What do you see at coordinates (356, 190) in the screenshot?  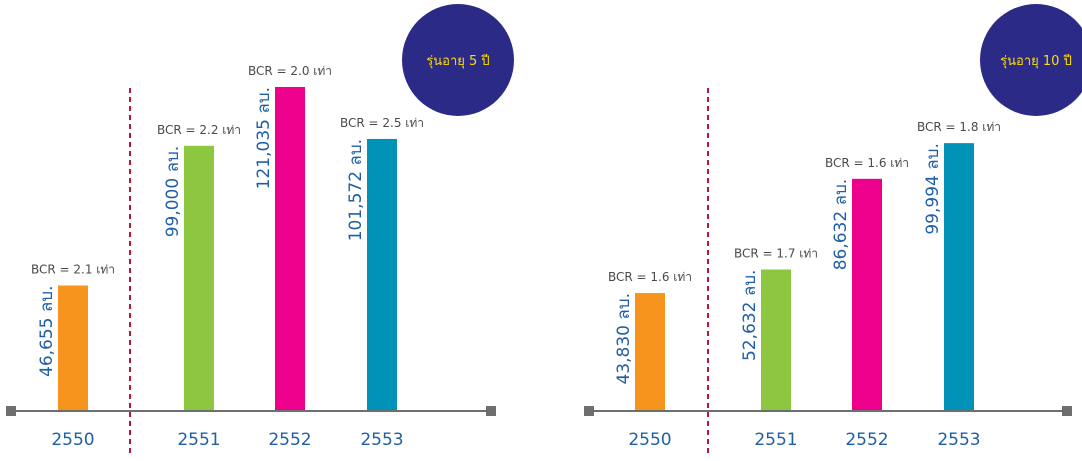 I see `chart1-value-label-2553: 101,572 ลบ.` at bounding box center [356, 190].